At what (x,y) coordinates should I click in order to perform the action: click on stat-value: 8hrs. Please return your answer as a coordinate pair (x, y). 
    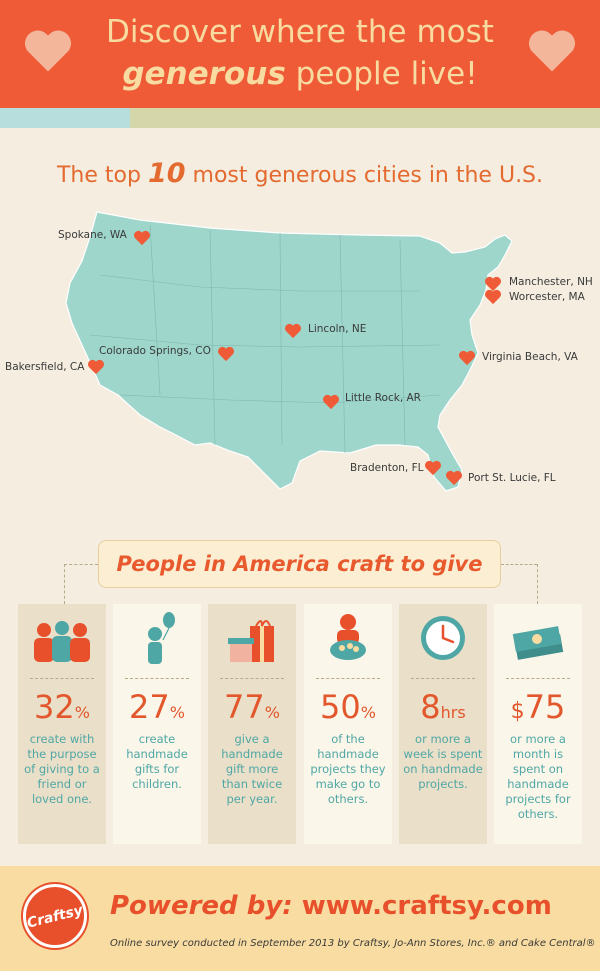
    Looking at the image, I should click on (443, 707).